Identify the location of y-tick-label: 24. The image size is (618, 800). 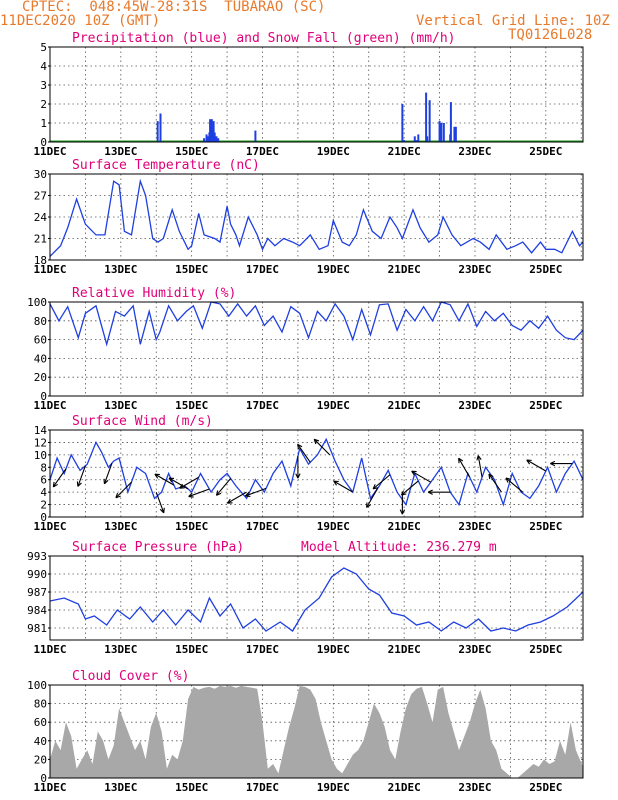
(41, 217).